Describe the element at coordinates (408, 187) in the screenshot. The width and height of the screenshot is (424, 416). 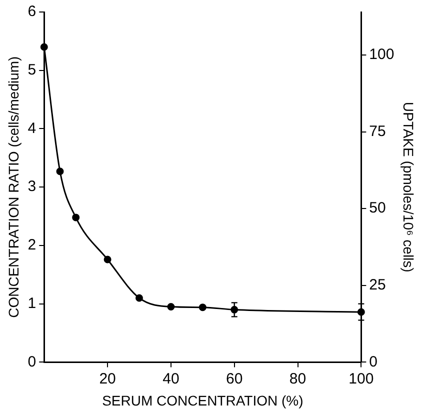
I see `y2-axis-title: UPTAKE (pmoles/10⁶ cells)` at that location.